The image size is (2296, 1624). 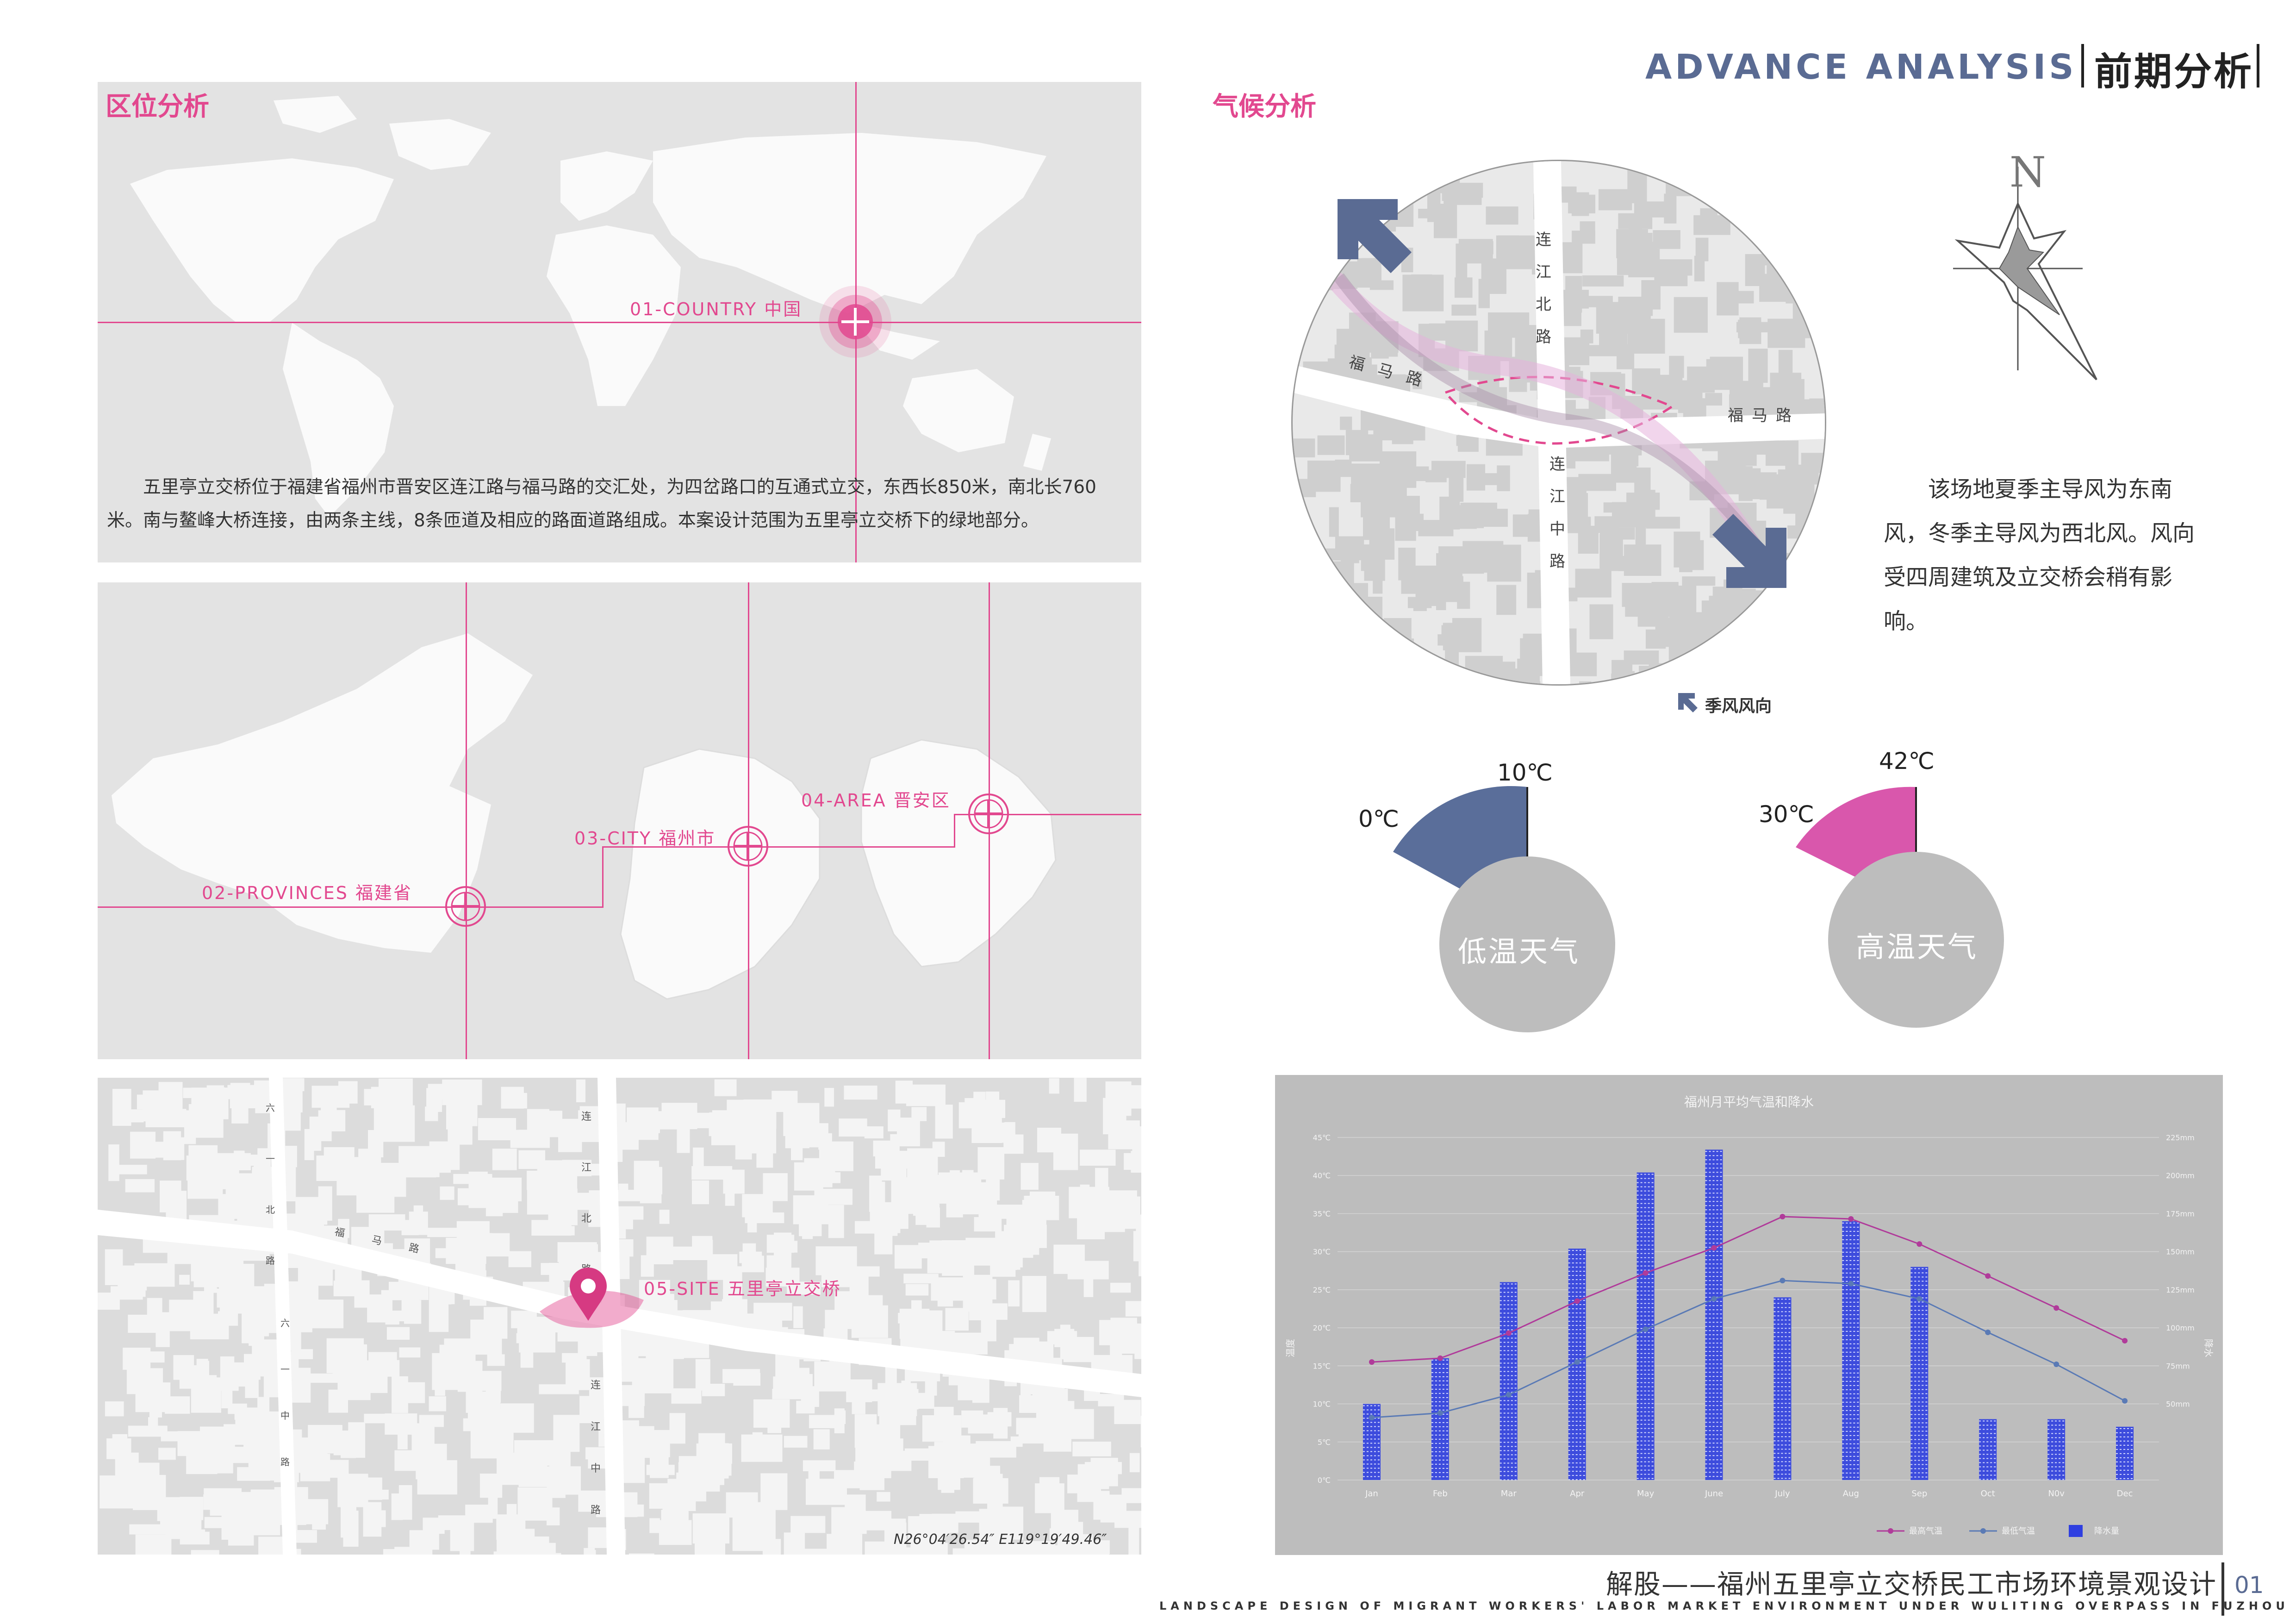 I want to click on x-tick-label: Jan, so click(x=1371, y=1494).